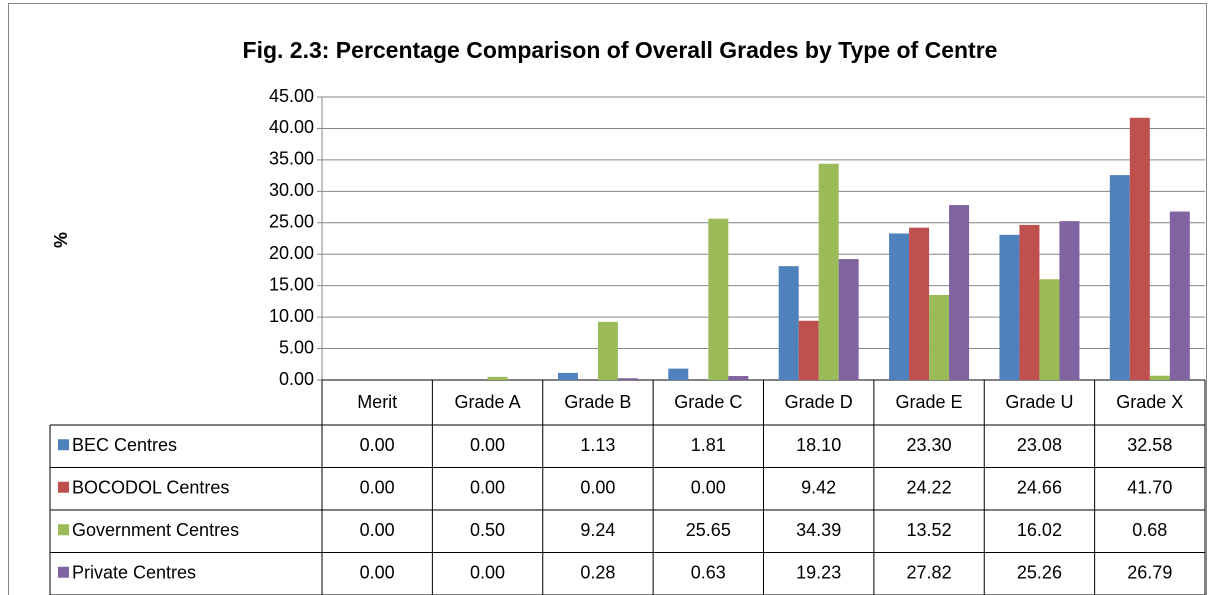  Describe the element at coordinates (296, 347) in the screenshot. I see `y-tick-label: 5.00` at that location.